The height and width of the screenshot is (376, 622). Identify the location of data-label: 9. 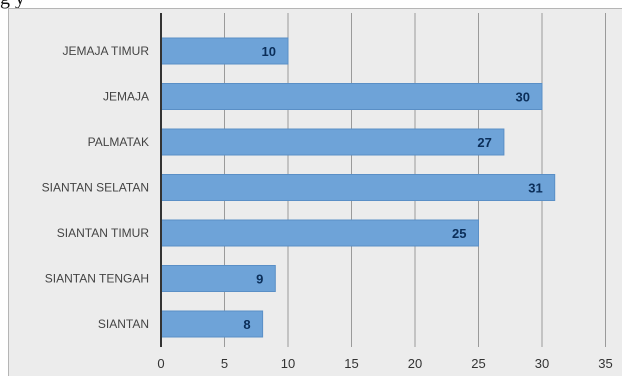
(259, 279).